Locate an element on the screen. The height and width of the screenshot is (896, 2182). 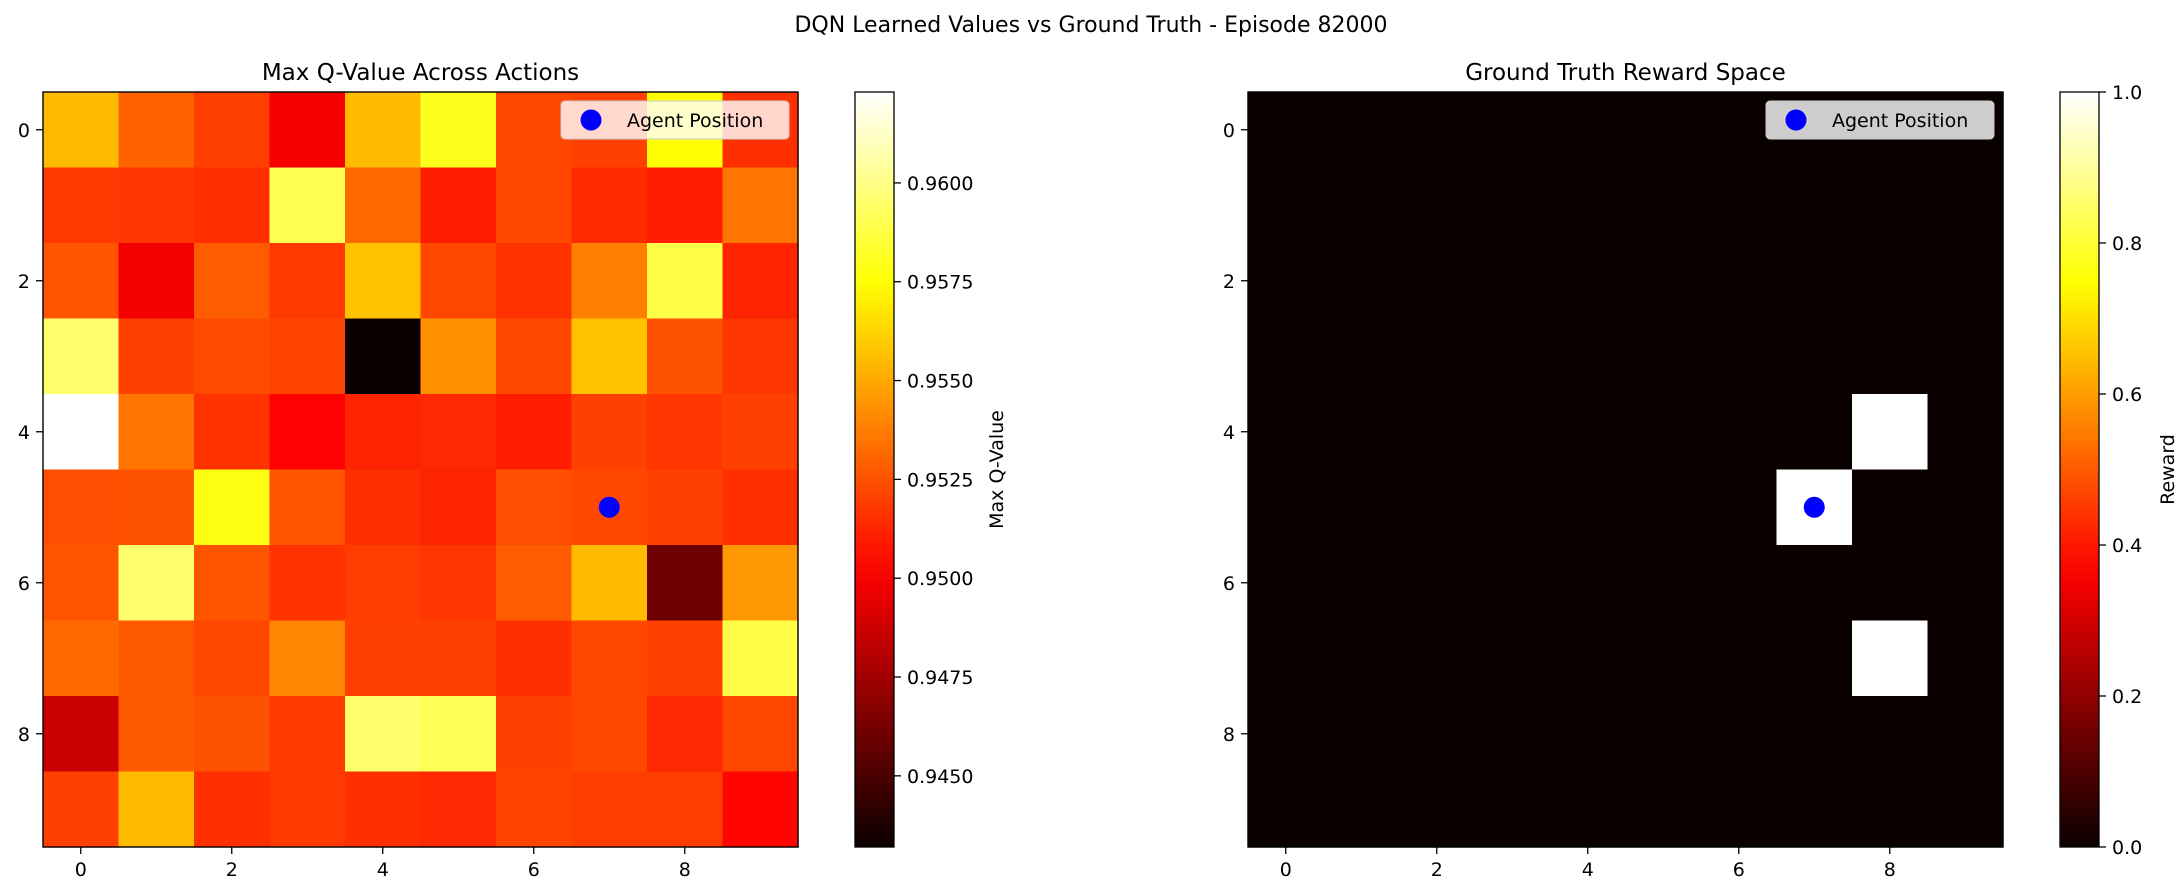
x-tick-label: 4 is located at coordinates (1588, 870).